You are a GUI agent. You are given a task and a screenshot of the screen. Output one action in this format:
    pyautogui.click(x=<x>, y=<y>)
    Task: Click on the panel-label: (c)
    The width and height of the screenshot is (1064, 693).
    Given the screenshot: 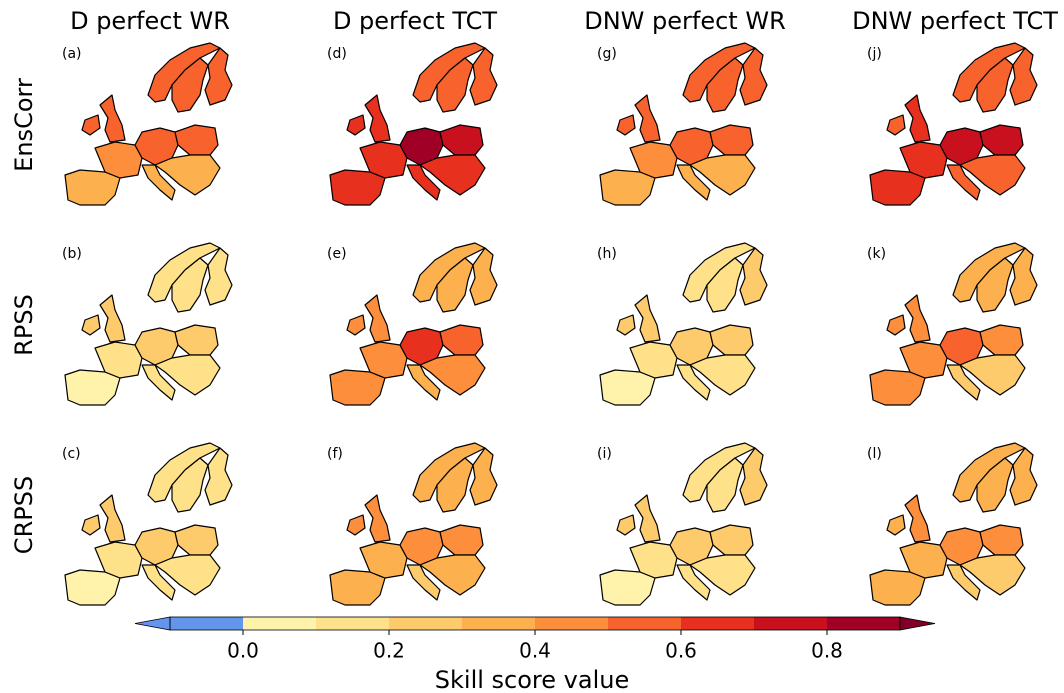 What is the action you would take?
    pyautogui.click(x=71, y=454)
    